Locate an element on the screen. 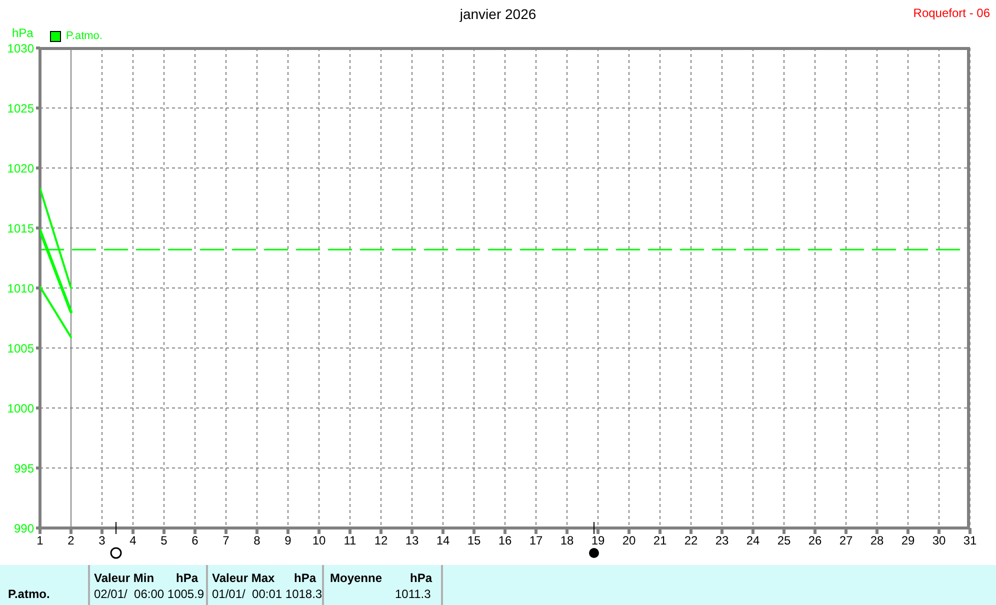 The height and width of the screenshot is (605, 996). x-tick-label: 7 is located at coordinates (226, 541).